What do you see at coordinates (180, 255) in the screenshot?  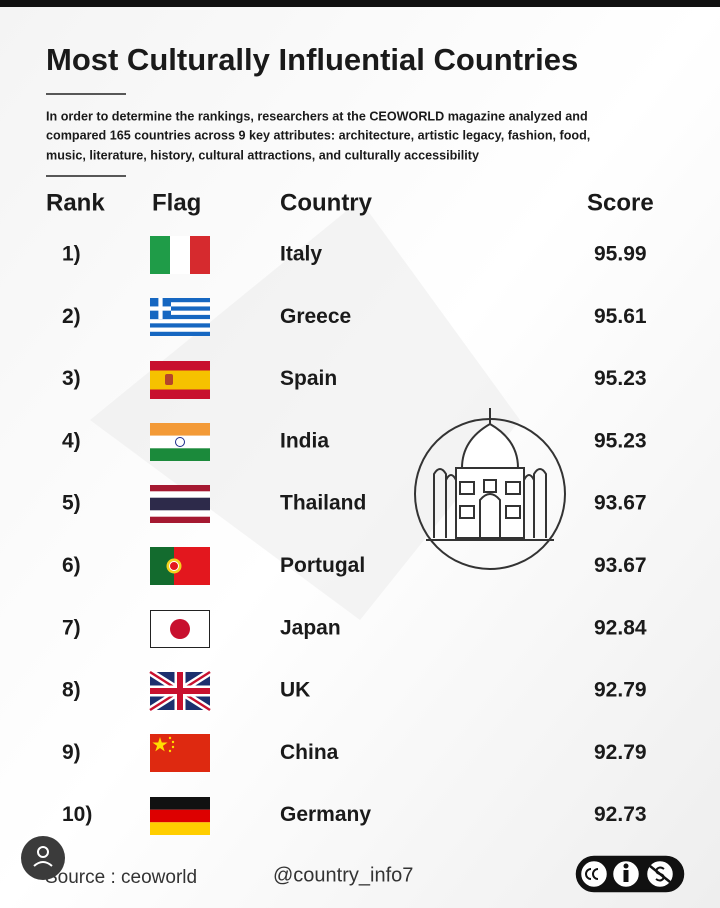 I see `flag-italy` at bounding box center [180, 255].